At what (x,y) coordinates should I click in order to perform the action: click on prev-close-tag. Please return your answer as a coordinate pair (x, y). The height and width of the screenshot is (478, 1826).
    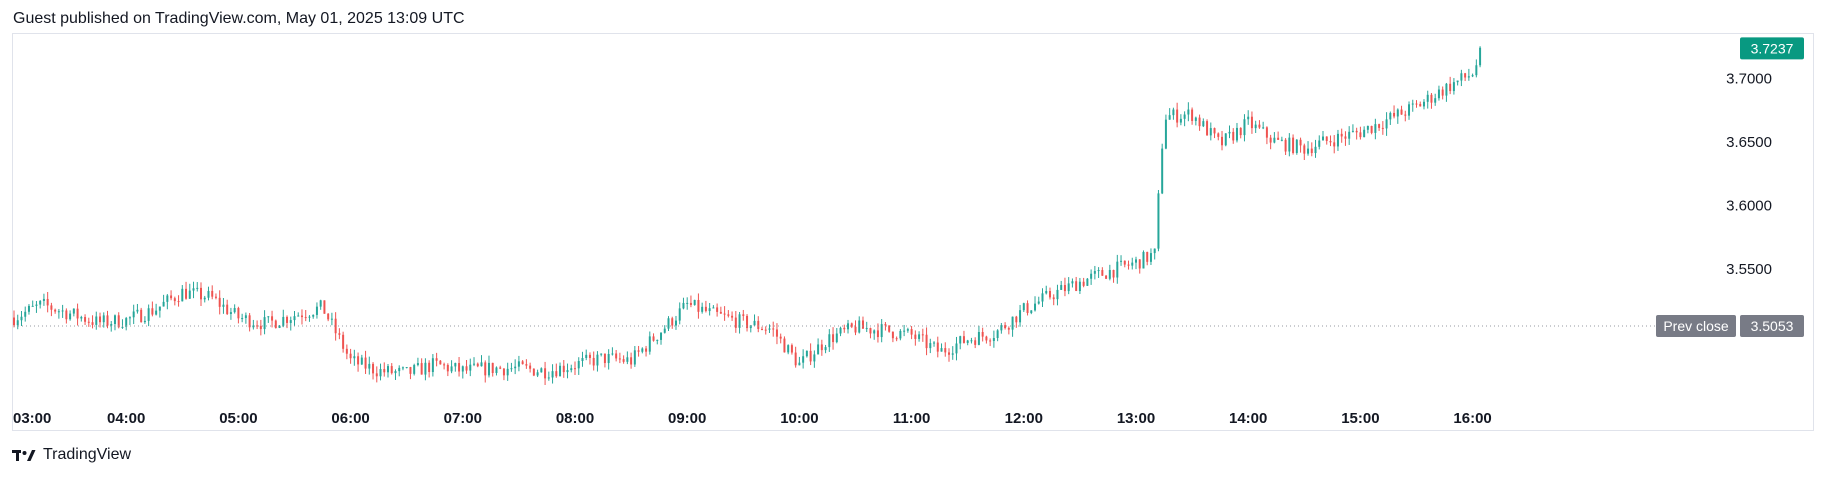
    Looking at the image, I should click on (1696, 326).